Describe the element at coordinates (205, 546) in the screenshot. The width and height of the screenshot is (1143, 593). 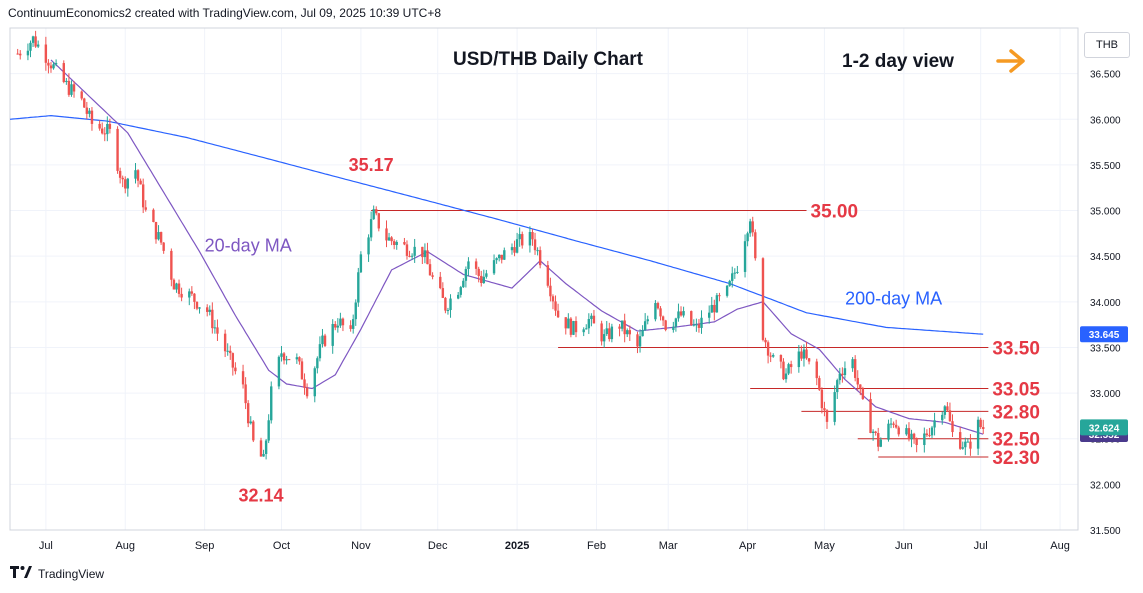
I see `x-tick-label: Sep` at that location.